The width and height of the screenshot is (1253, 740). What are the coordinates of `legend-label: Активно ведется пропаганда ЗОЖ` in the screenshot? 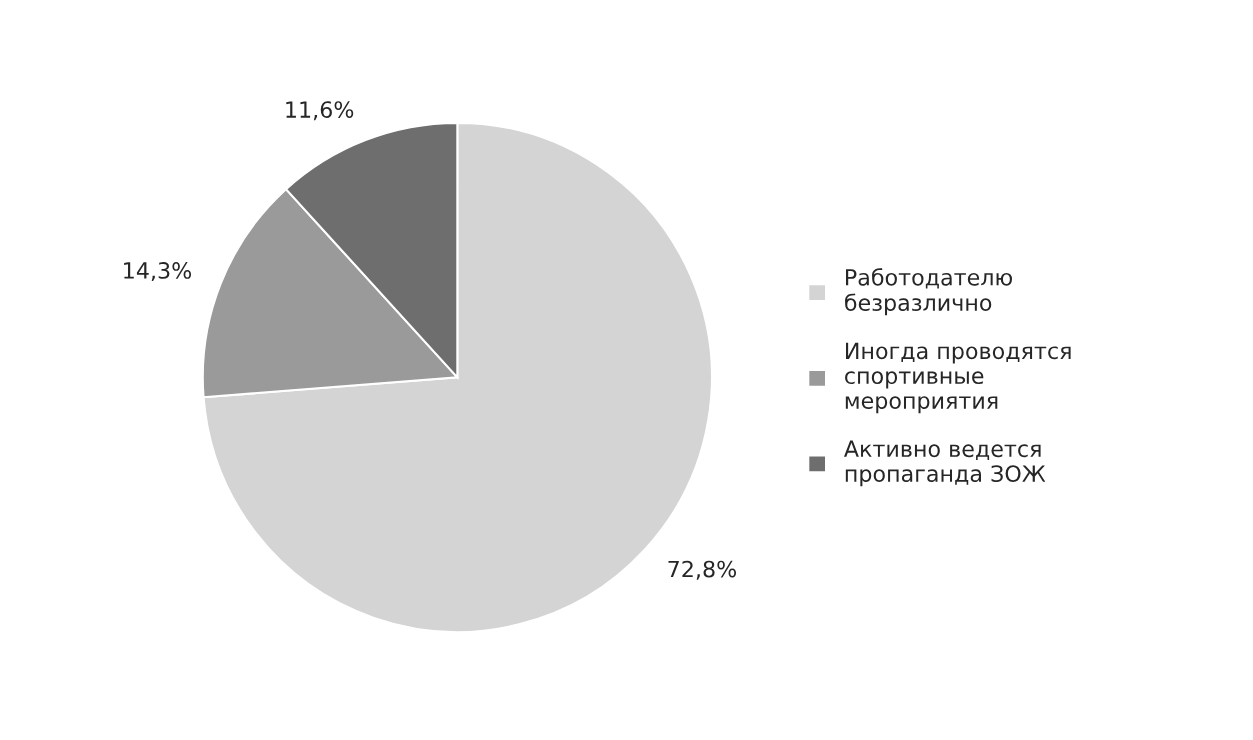 It's located at (945, 463).